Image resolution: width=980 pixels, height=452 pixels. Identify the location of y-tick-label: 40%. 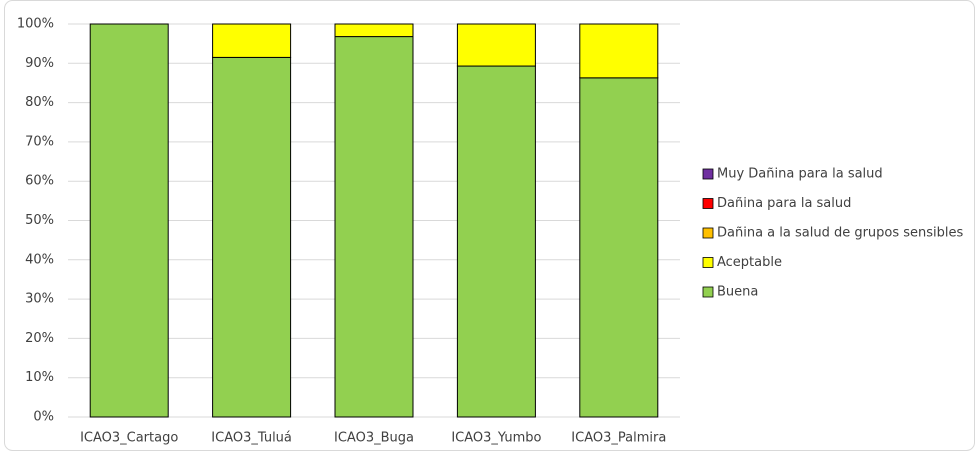
(39, 259).